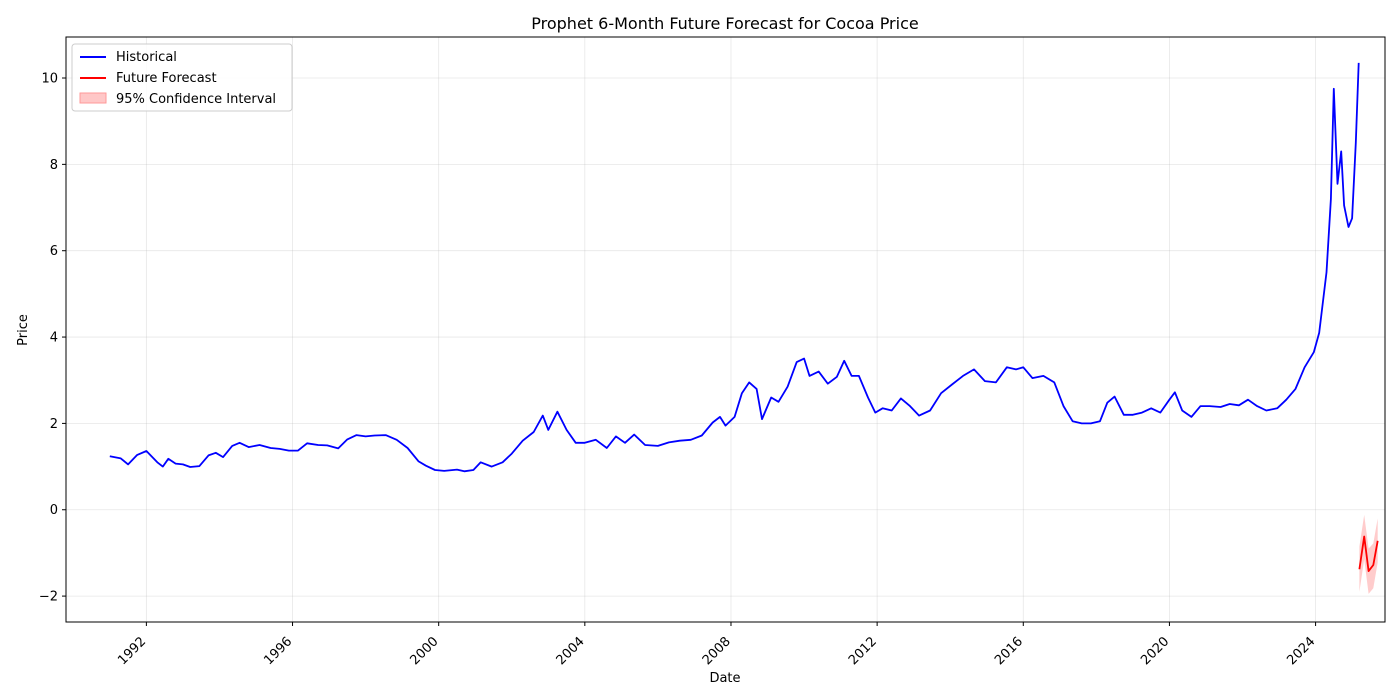 The height and width of the screenshot is (700, 1400). I want to click on x-axis-label: Date, so click(724, 678).